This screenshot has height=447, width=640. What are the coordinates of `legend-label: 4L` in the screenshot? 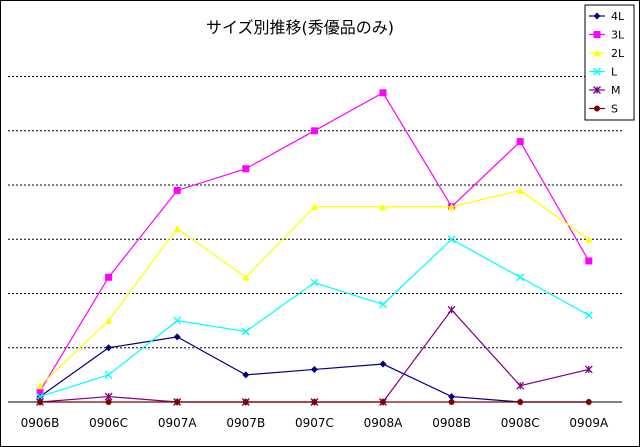 It's located at (618, 16).